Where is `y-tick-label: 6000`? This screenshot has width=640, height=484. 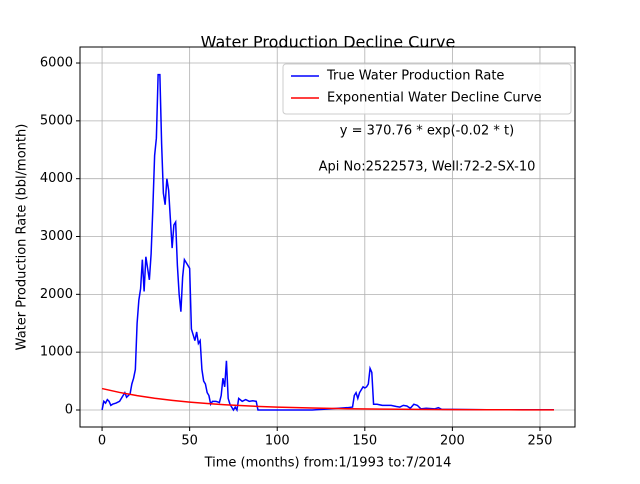
y-tick-label: 6000 is located at coordinates (56, 63).